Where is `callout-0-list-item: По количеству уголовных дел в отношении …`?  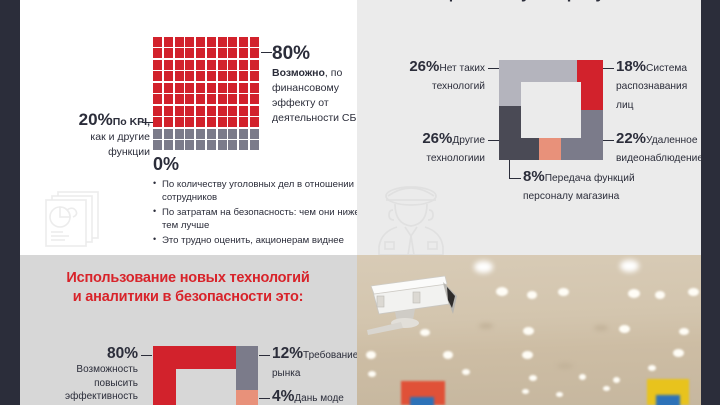 callout-0-list-item: По количеству уголовных дел в отношении … is located at coordinates (255, 191).